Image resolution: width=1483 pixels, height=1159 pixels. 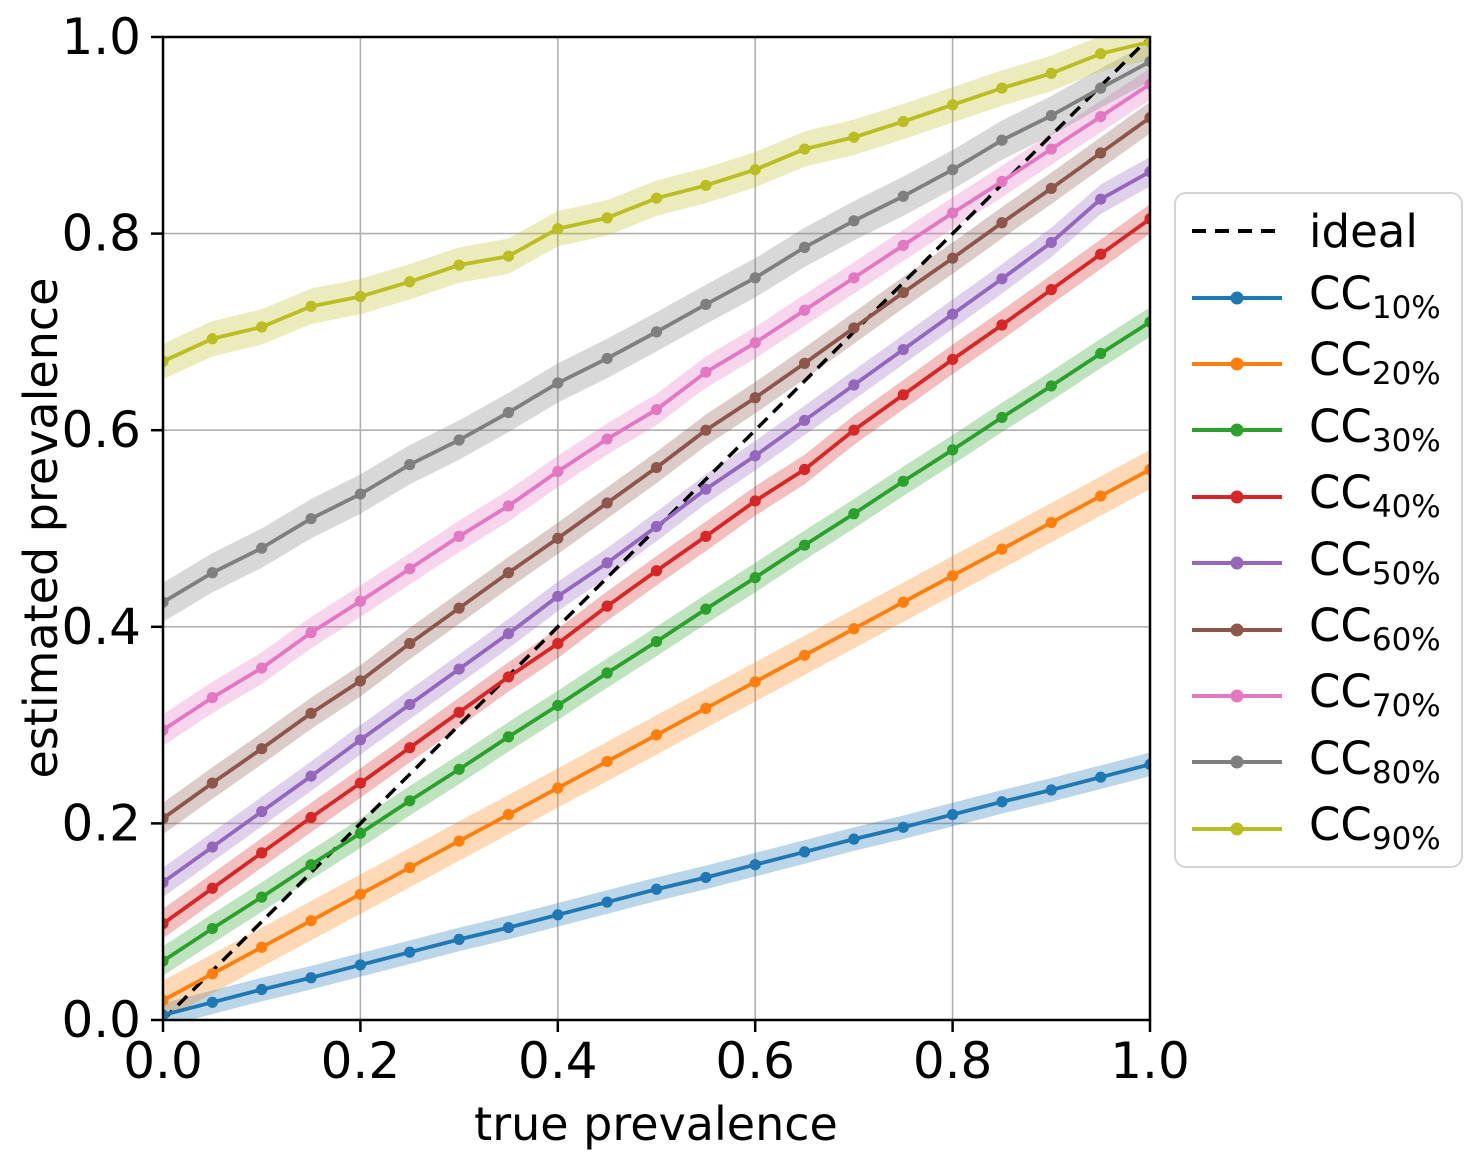 I want to click on legend-sample-CC_70%, so click(x=1237, y=696).